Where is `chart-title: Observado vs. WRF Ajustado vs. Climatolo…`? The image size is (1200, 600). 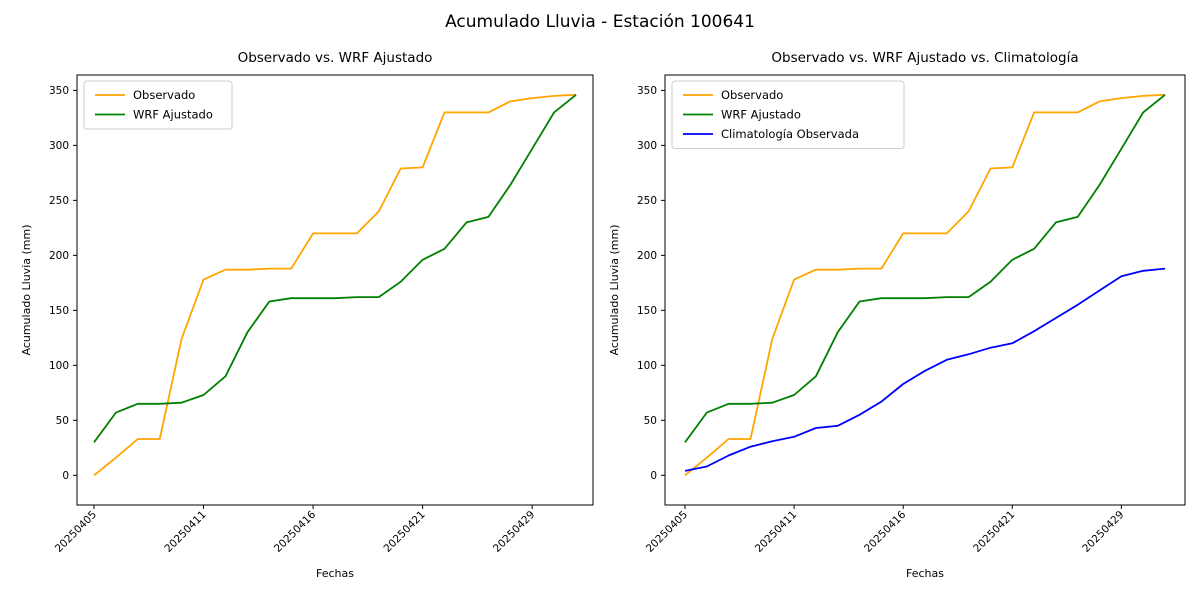 chart-title: Observado vs. WRF Ajustado vs. Climatolo… is located at coordinates (924, 58).